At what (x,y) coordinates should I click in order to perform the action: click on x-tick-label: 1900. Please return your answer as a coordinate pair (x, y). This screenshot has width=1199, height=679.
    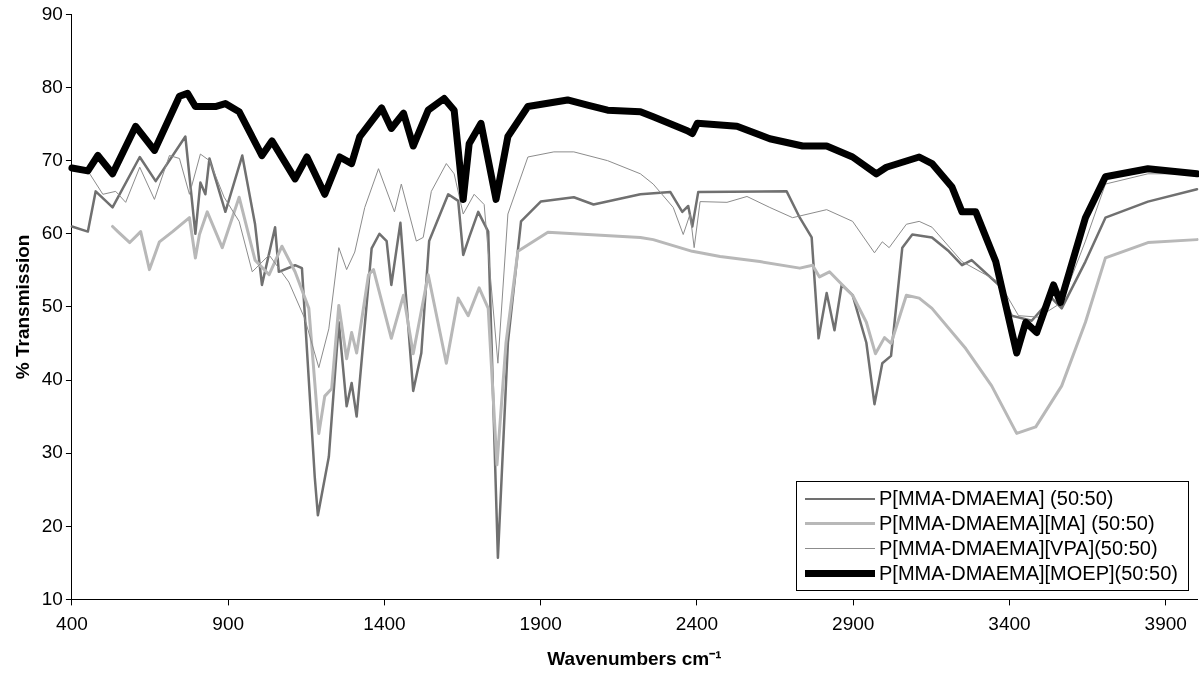
    Looking at the image, I should click on (540, 624).